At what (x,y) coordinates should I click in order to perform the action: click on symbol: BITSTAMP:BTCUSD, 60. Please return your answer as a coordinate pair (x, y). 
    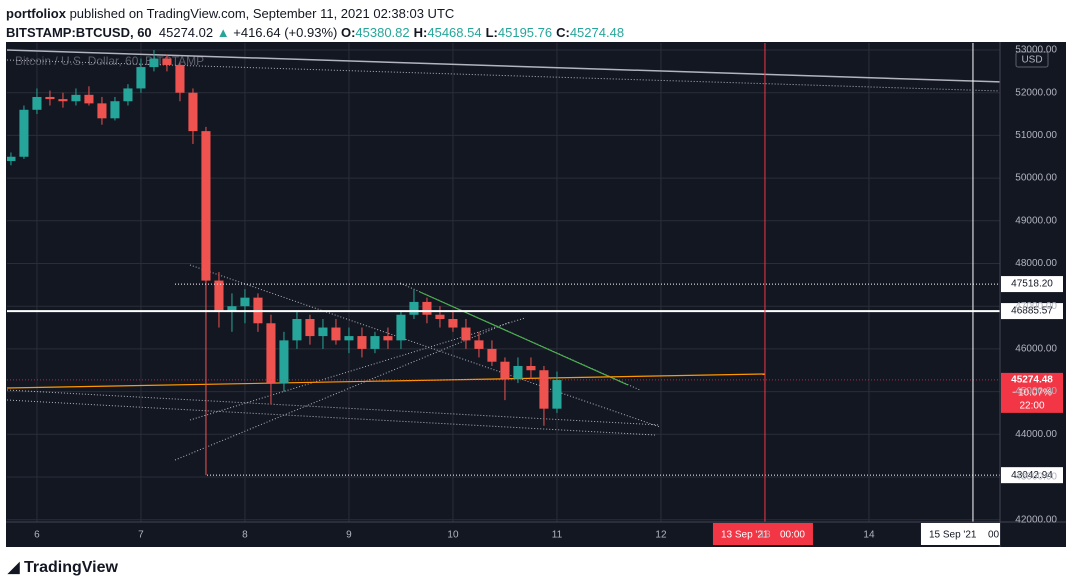
    Looking at the image, I should click on (79, 32).